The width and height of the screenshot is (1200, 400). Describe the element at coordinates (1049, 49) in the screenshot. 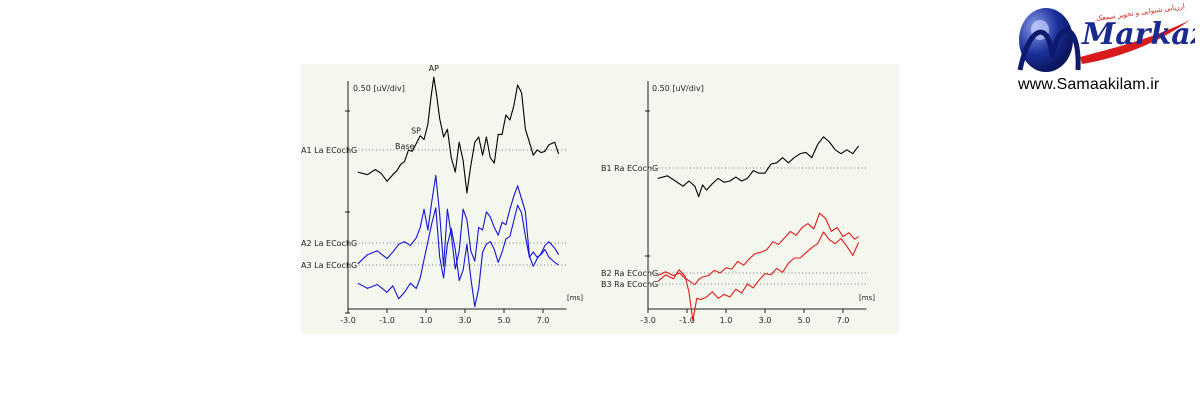

I see `logo-m-stroke` at that location.